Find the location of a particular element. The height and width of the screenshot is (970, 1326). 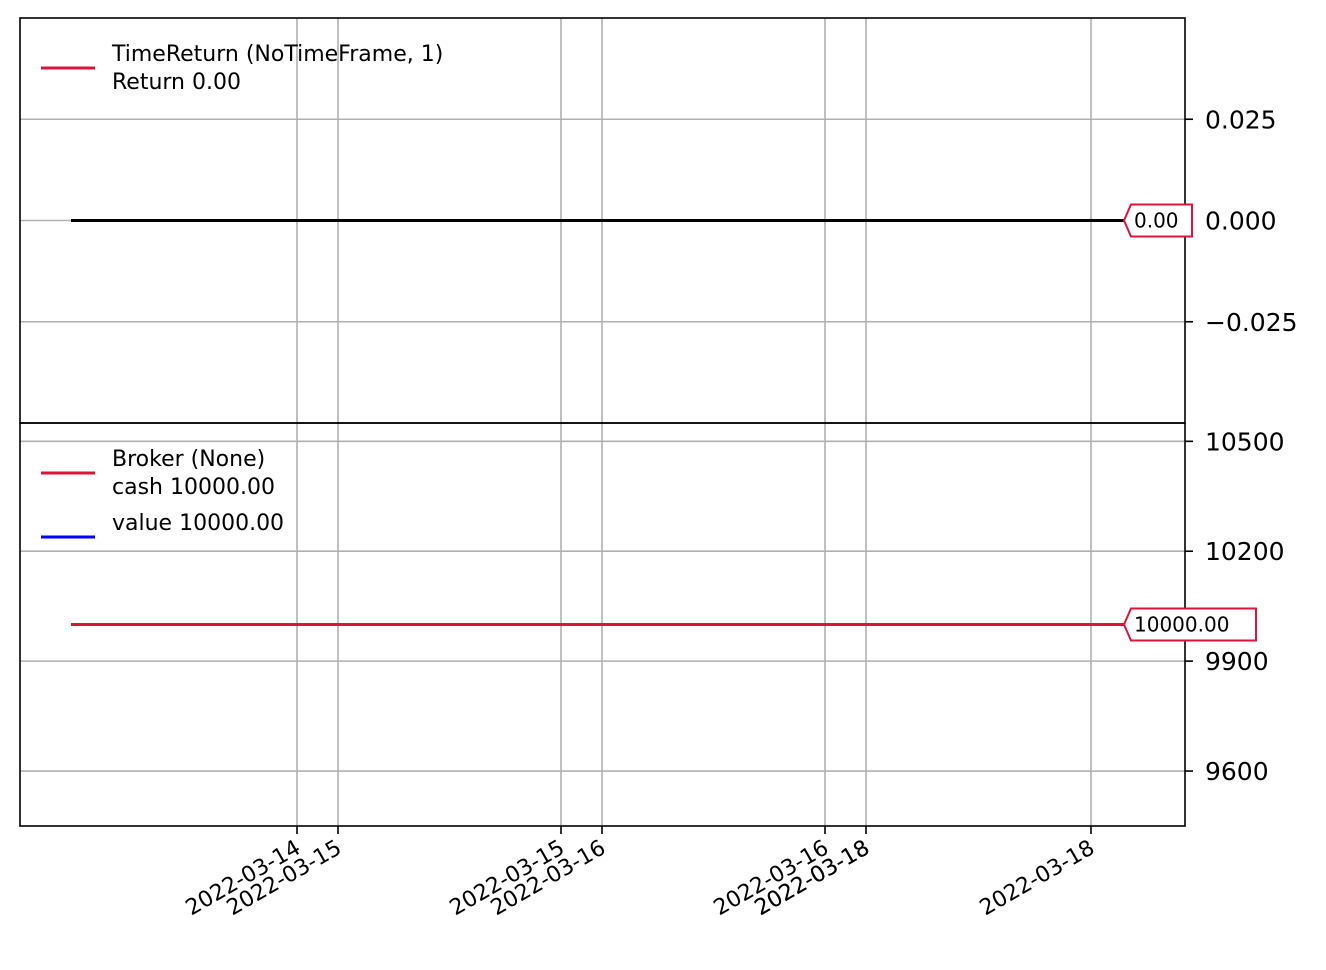

legend-label: value 10000.00 is located at coordinates (198, 523).